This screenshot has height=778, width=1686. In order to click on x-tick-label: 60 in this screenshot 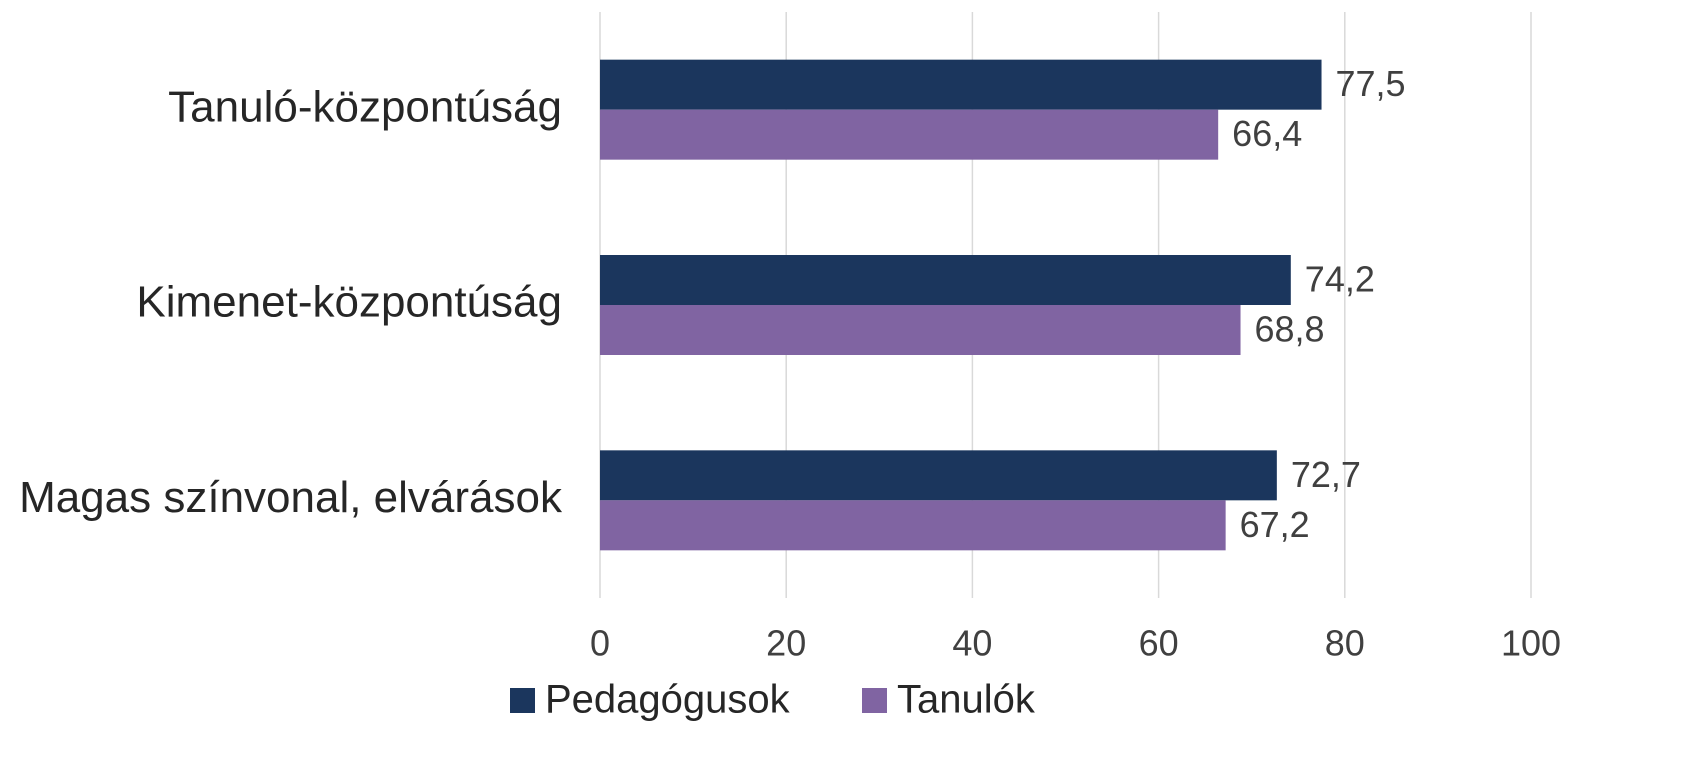, I will do `click(1159, 643)`.